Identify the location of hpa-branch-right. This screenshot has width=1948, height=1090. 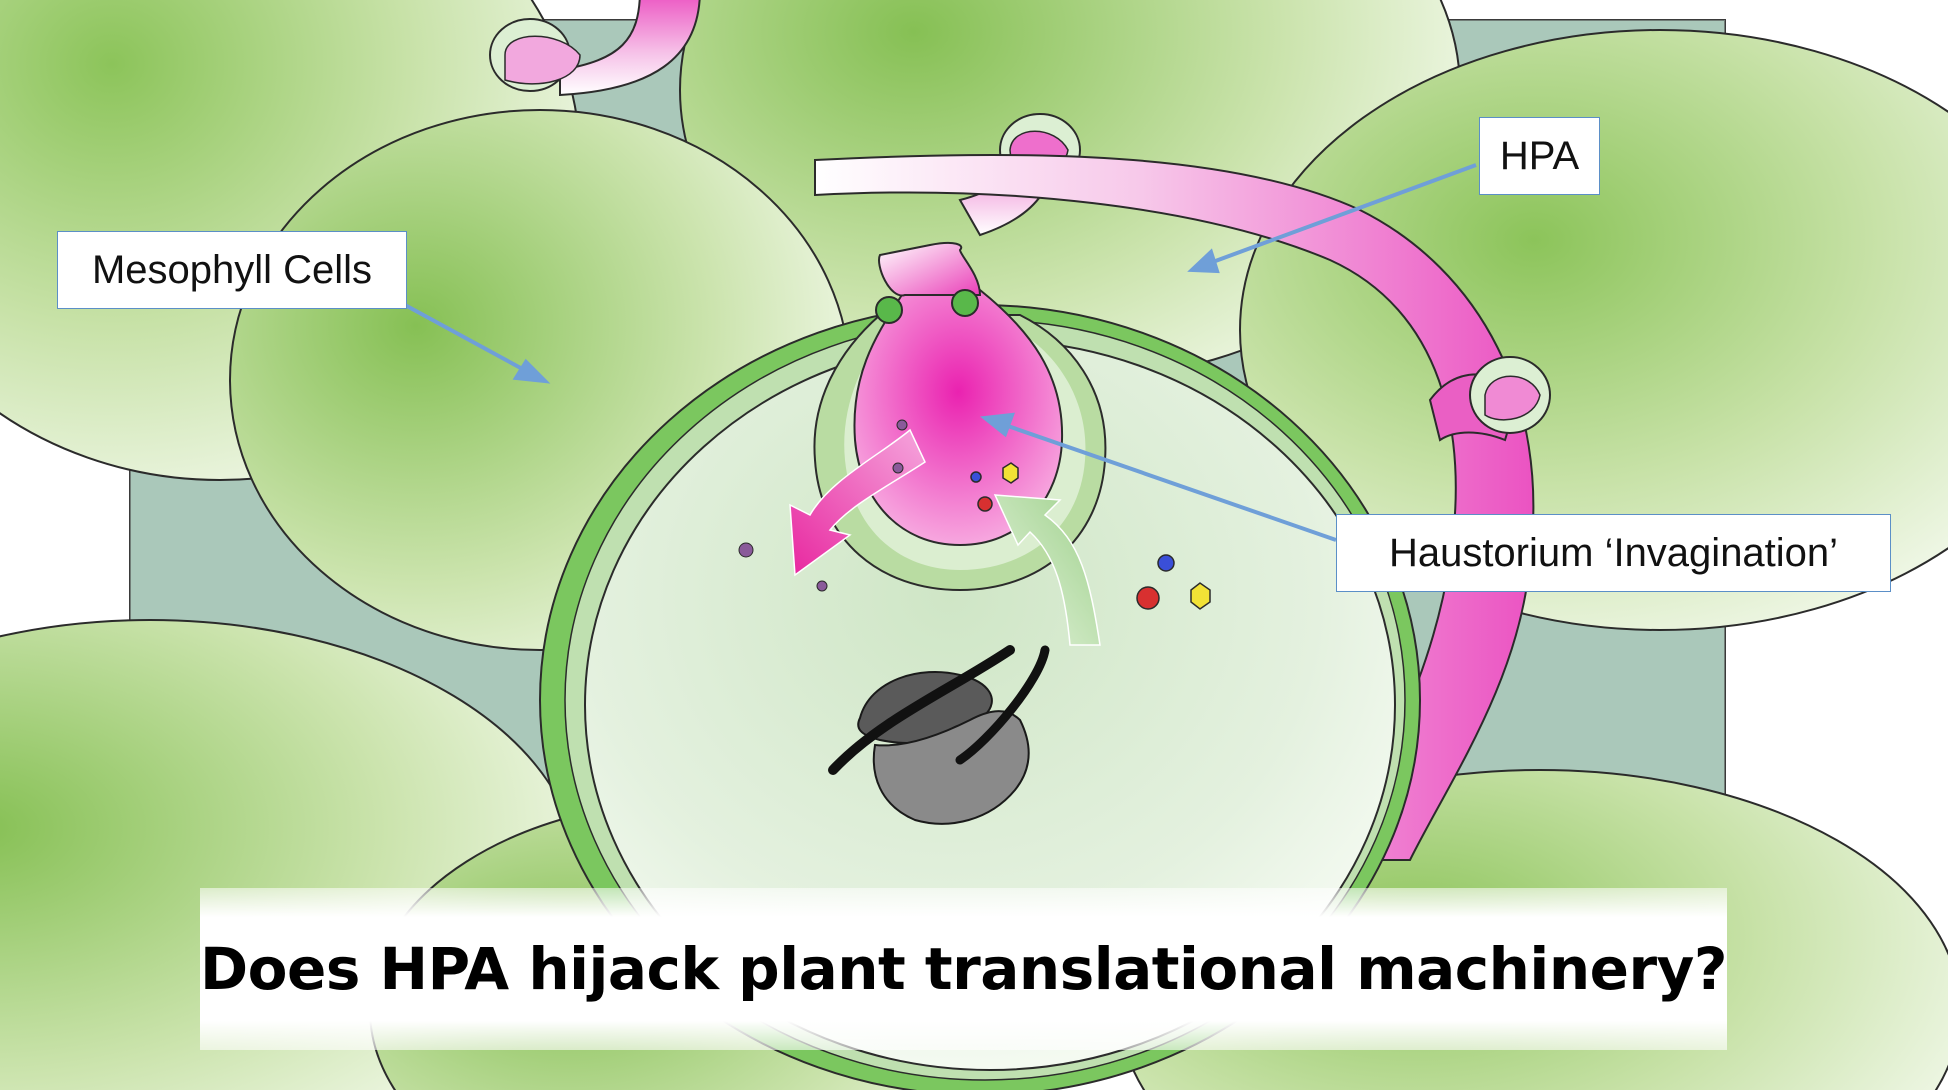
(1489, 399).